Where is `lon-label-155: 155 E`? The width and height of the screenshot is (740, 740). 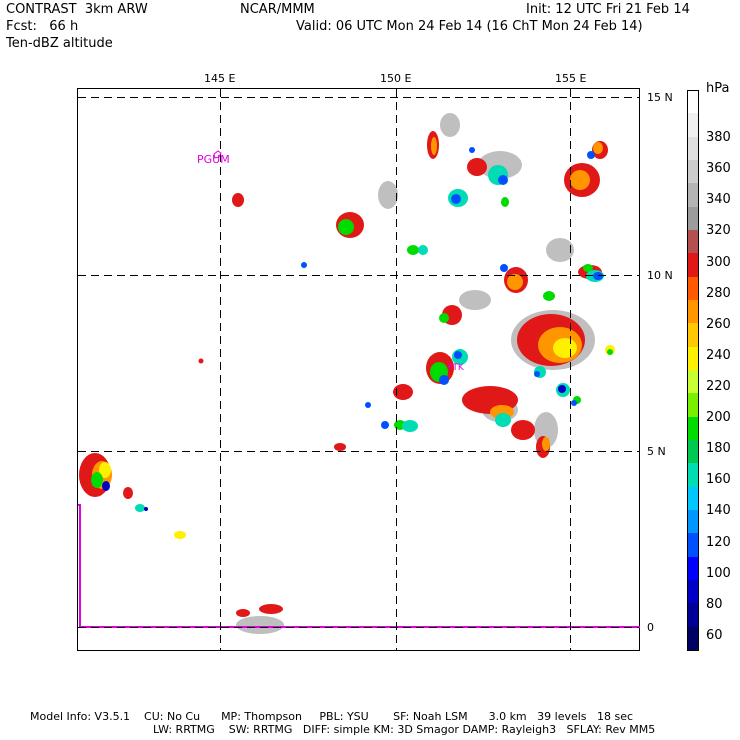 lon-label-155: 155 E is located at coordinates (571, 78).